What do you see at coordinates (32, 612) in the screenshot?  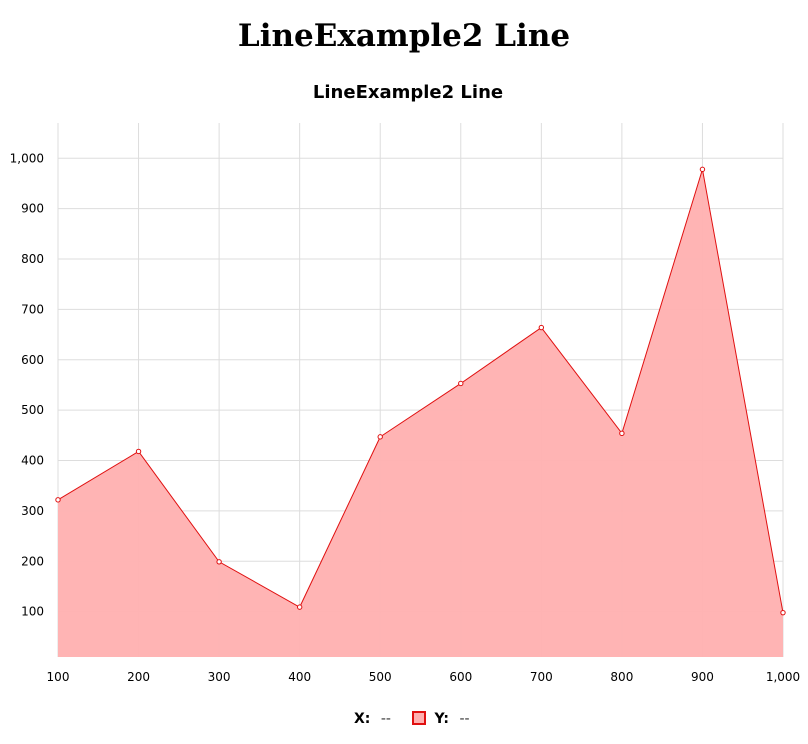 I see `y-tick-label: 100` at bounding box center [32, 612].